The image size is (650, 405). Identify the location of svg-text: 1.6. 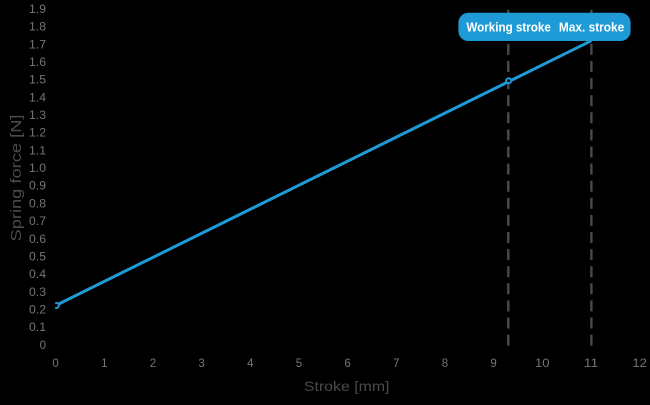
(37, 63).